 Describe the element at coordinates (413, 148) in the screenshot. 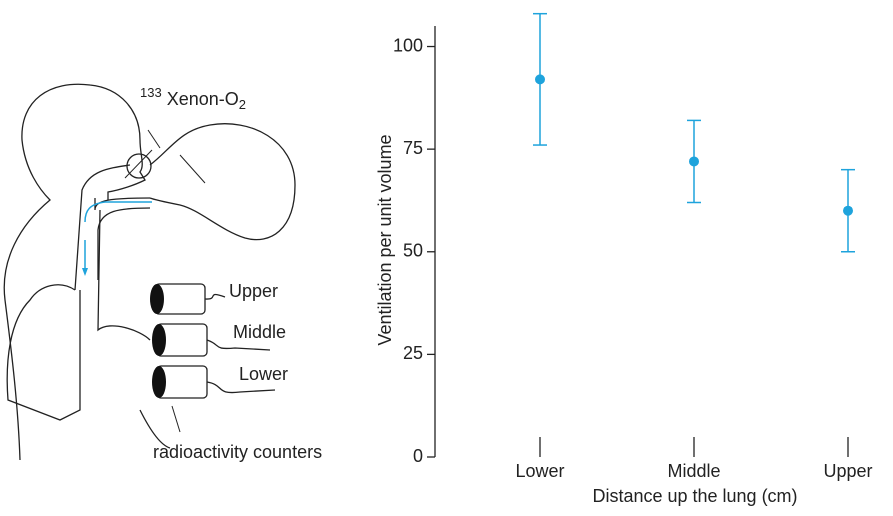

I see `y-tick-label: 75` at that location.